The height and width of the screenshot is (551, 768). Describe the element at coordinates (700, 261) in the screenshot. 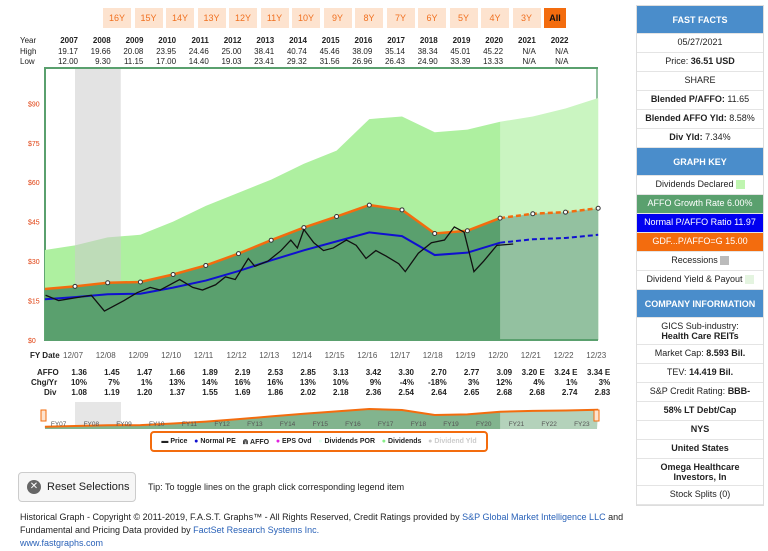

I see `key-recessions: Recessions` at that location.